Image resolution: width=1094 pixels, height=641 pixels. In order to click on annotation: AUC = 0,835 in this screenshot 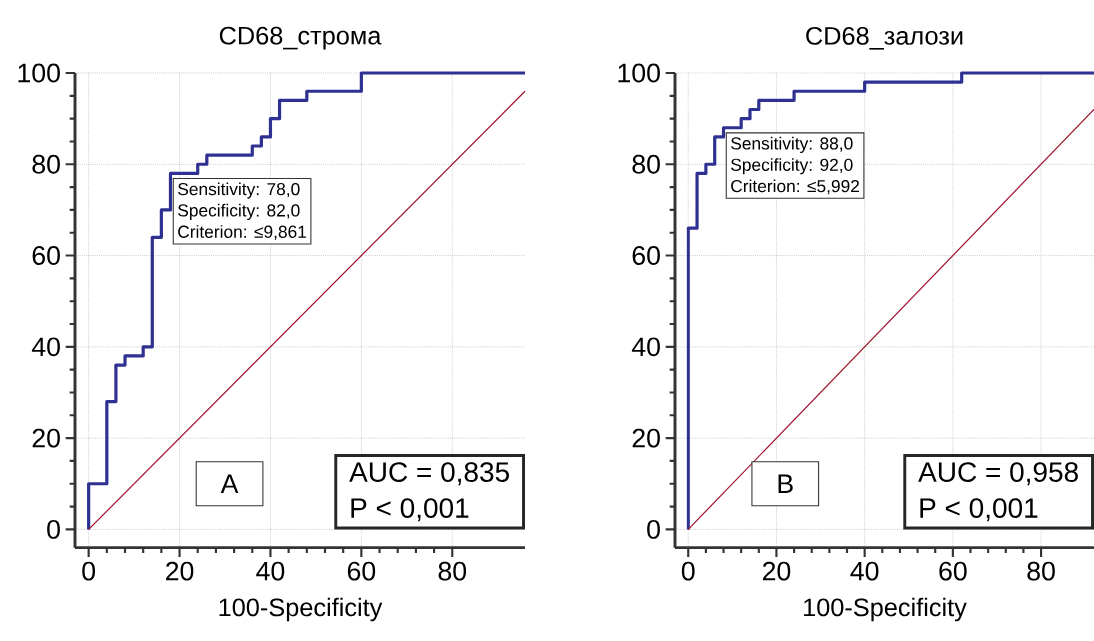, I will do `click(429, 474)`.